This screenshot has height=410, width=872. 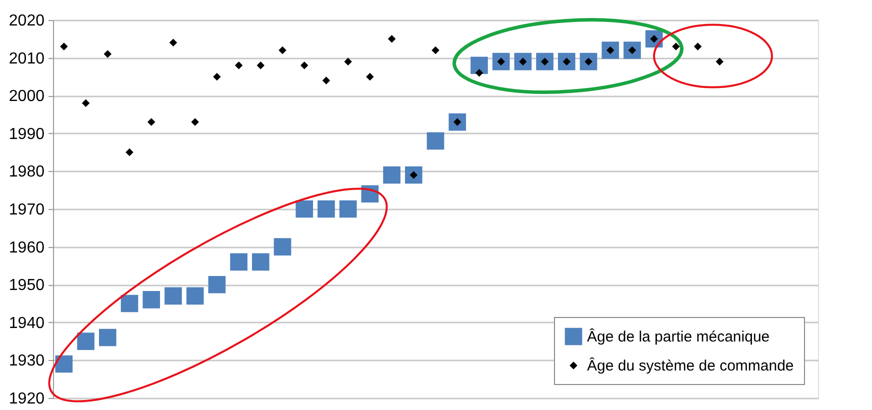 What do you see at coordinates (26, 323) in the screenshot?
I see `y-tick-label: 1940` at bounding box center [26, 323].